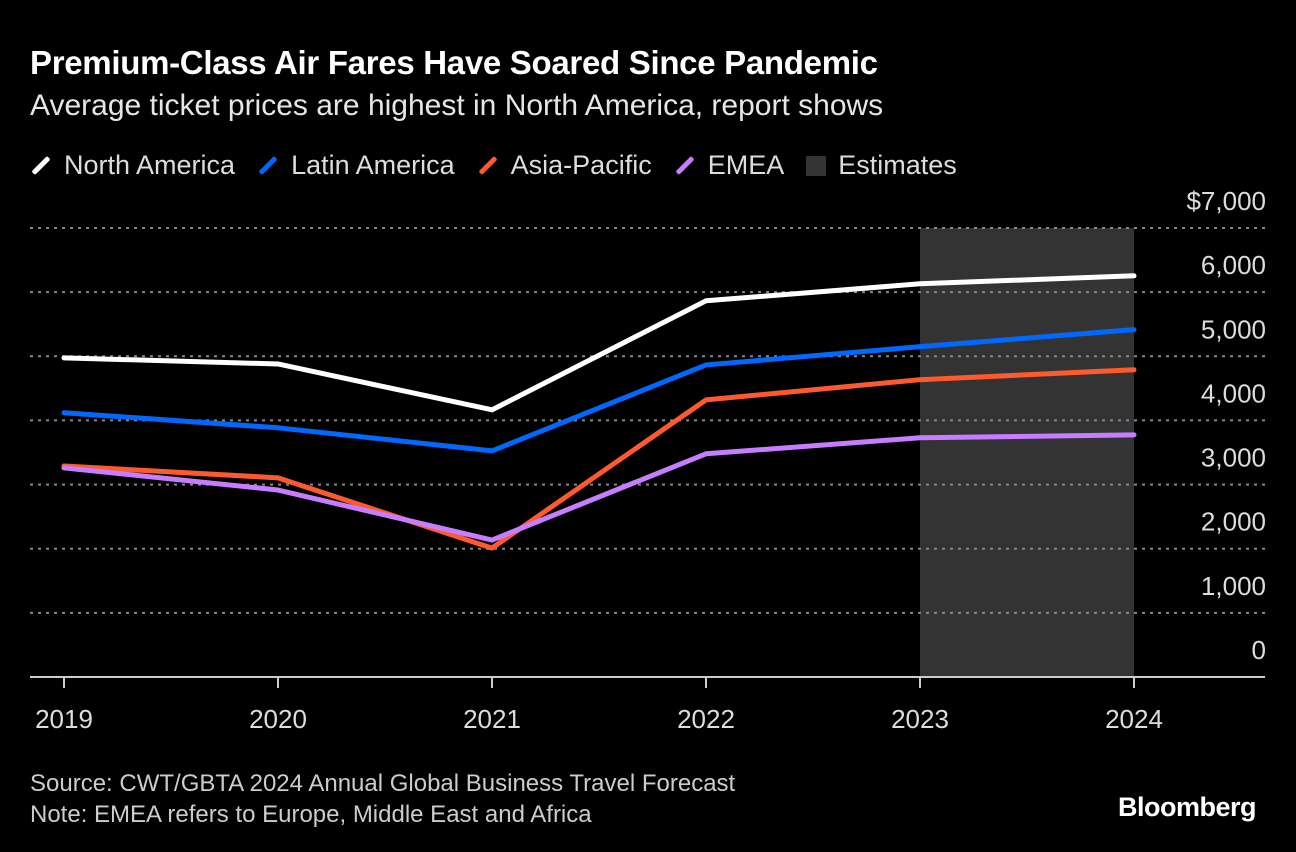  I want to click on x-tick-label: 2019, so click(64, 719).